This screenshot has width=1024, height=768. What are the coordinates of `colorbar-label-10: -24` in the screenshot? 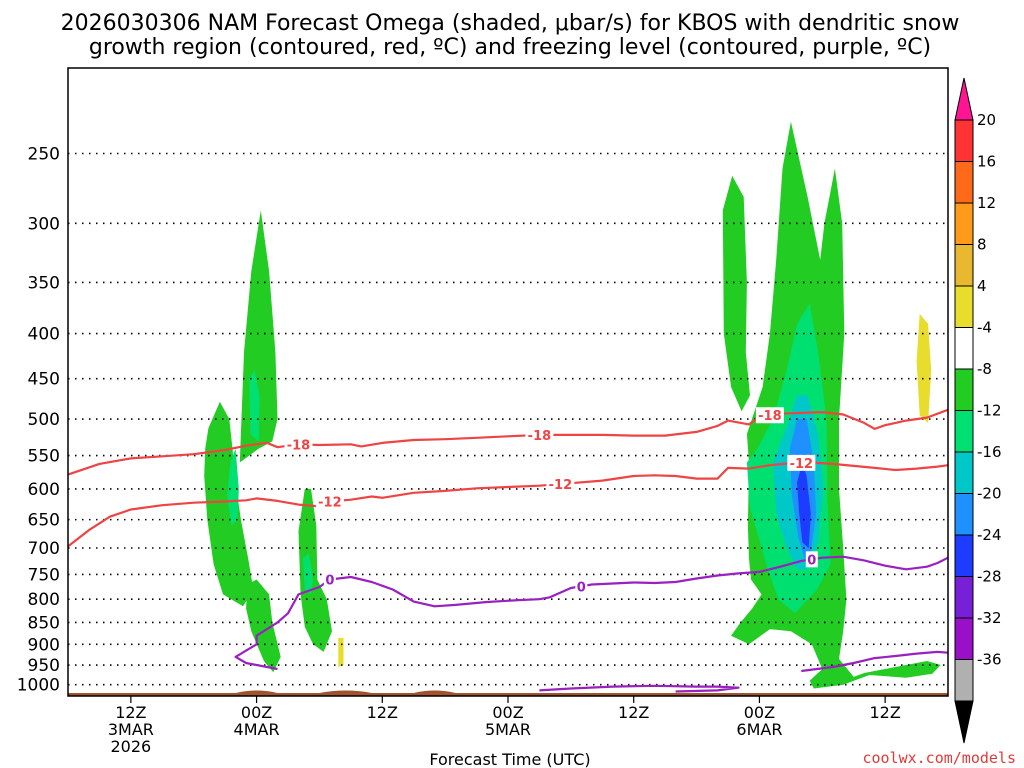 It's located at (989, 535).